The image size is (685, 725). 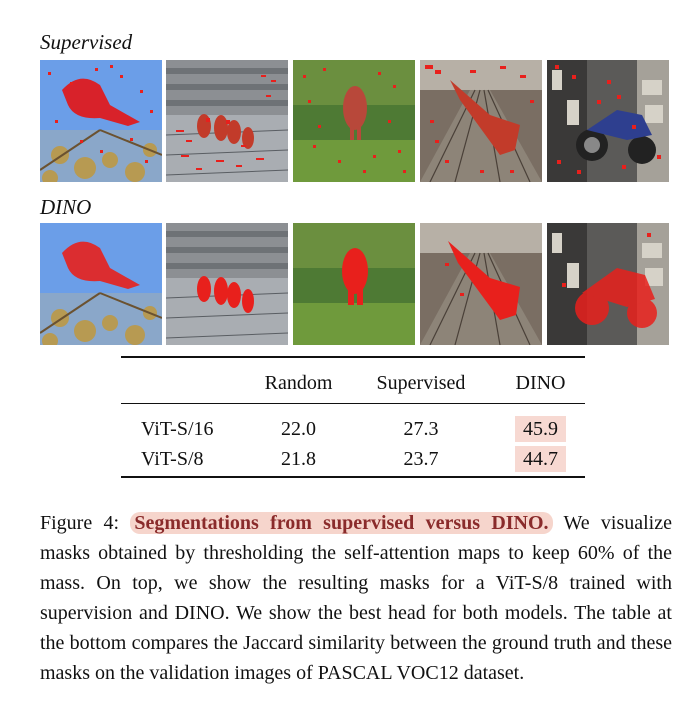 I want to click on dino-train-image, so click(x=481, y=284).